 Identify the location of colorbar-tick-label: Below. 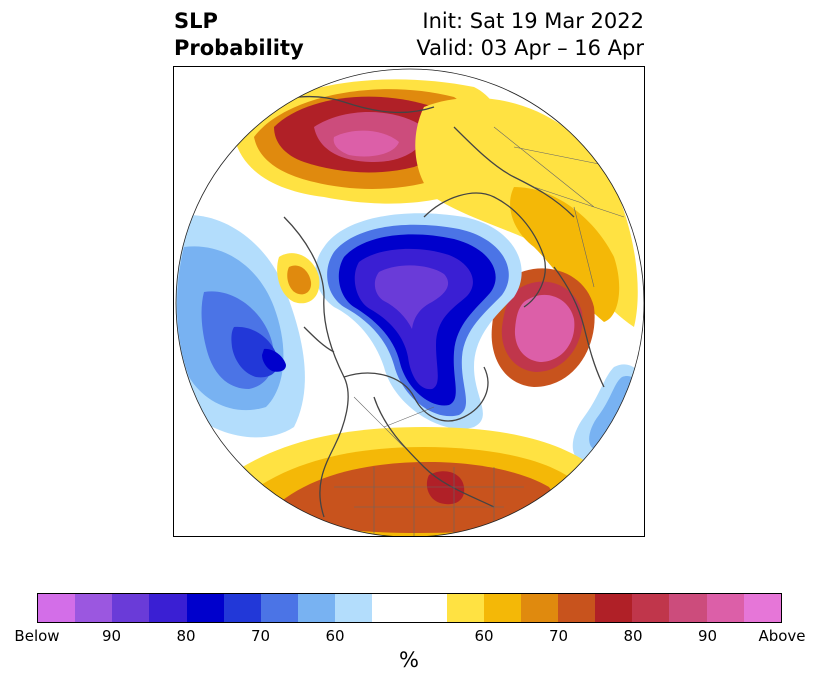
(37, 636).